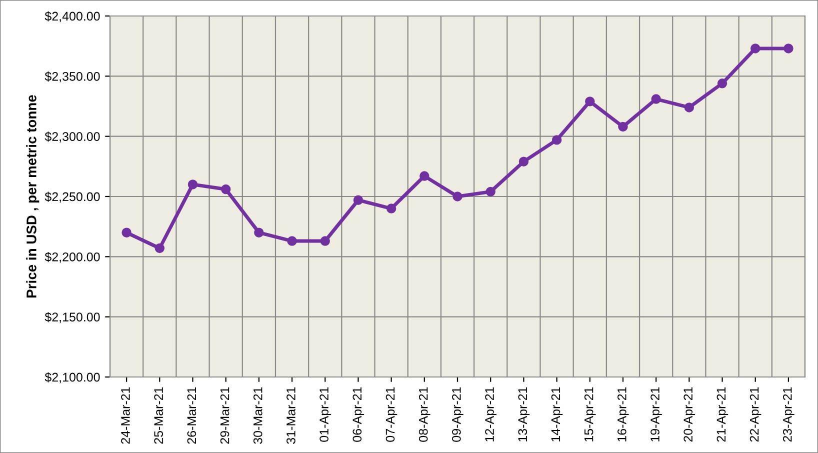 The height and width of the screenshot is (453, 818). What do you see at coordinates (72, 137) in the screenshot?
I see `y-tick-label: $2,300.00` at bounding box center [72, 137].